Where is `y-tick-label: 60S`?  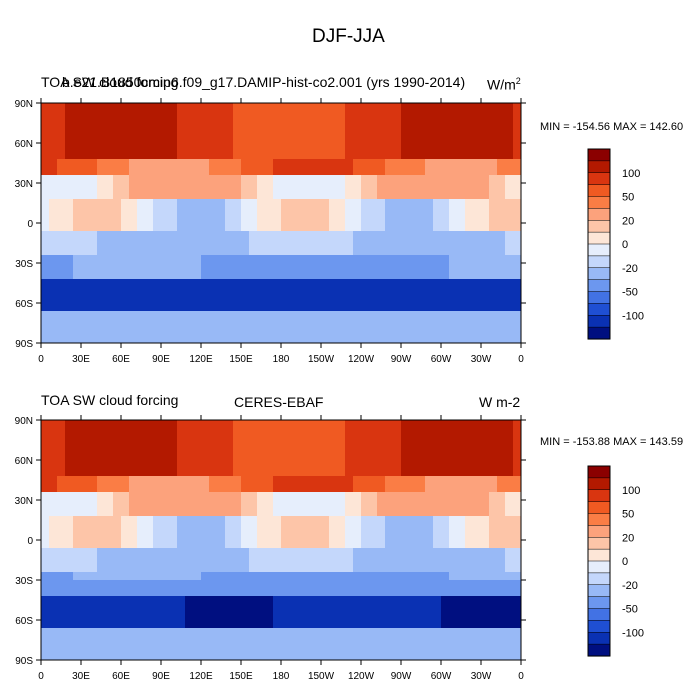 y-tick-label: 60S is located at coordinates (24, 304).